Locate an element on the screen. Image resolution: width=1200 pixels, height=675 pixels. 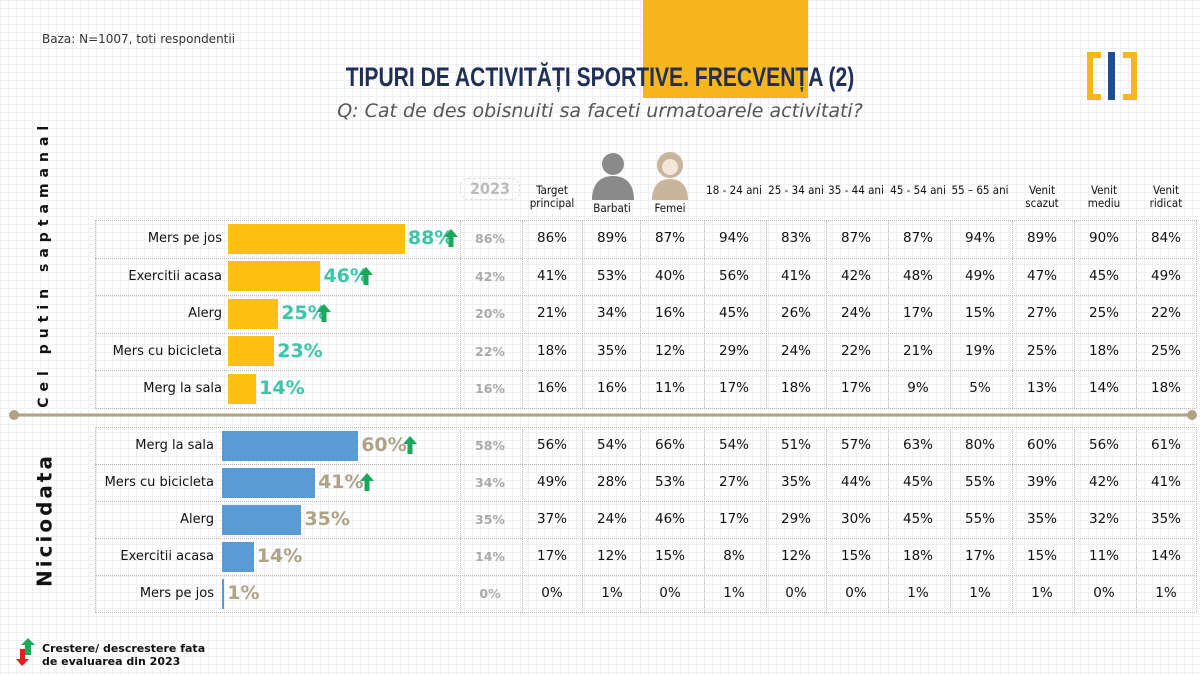
section-divider is located at coordinates (603, 415).